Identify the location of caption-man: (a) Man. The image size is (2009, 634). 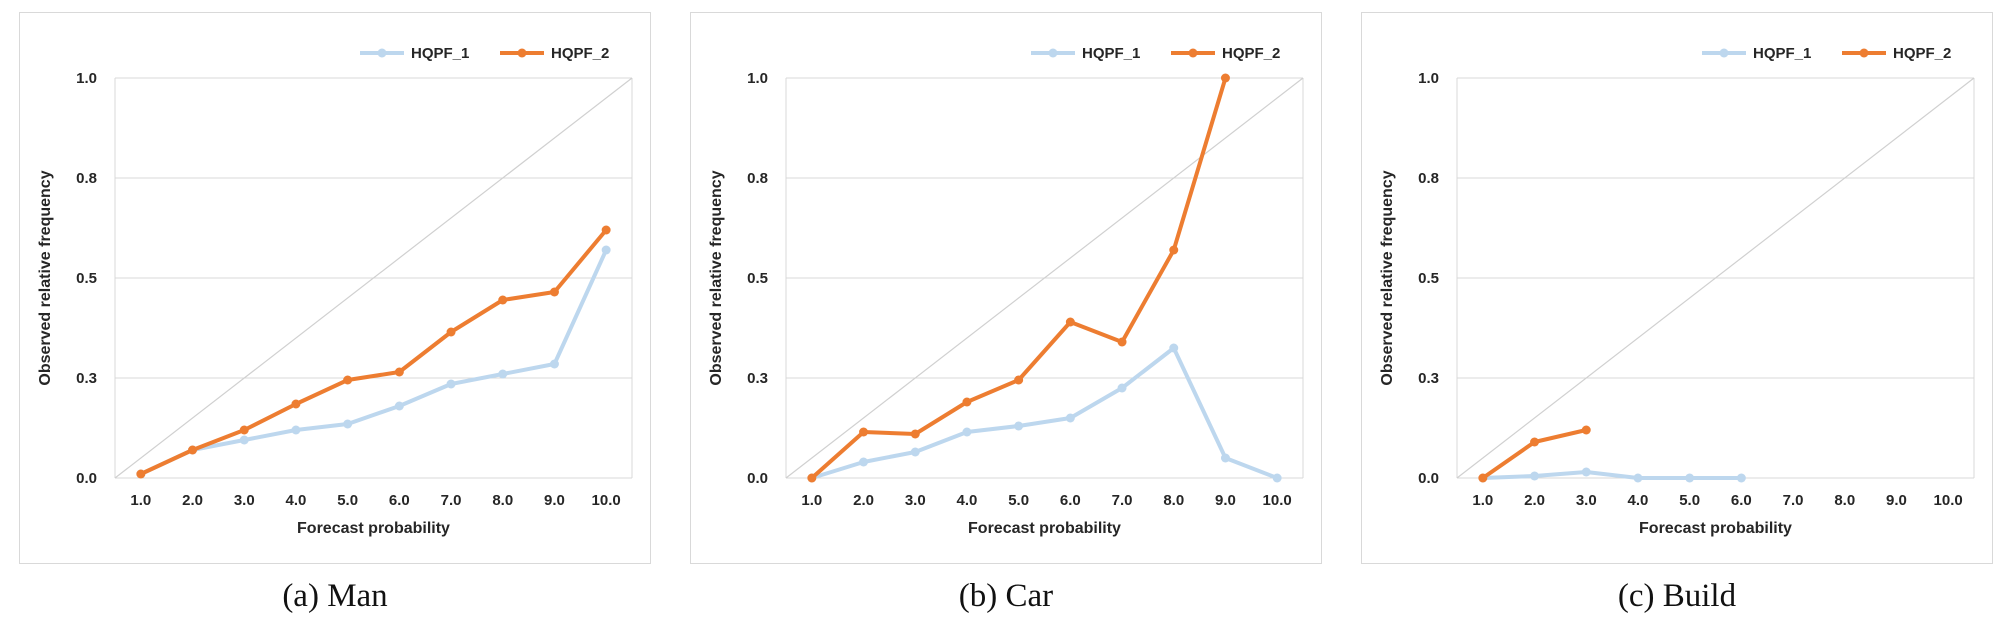
(335, 596).